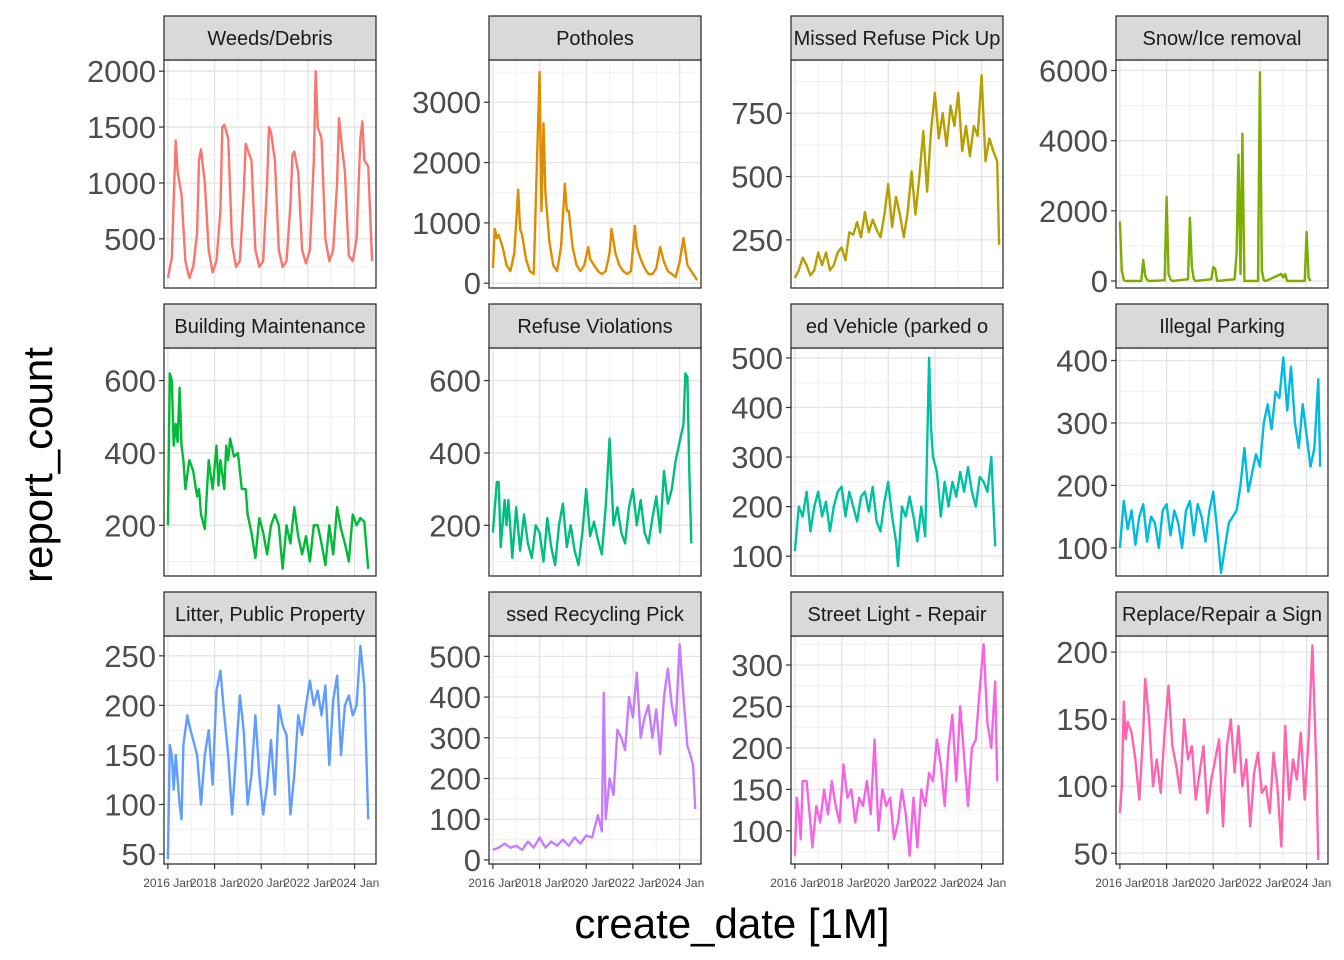 This screenshot has height=960, width=1344. What do you see at coordinates (446, 102) in the screenshot?
I see `y-tick-label: 3000` at bounding box center [446, 102].